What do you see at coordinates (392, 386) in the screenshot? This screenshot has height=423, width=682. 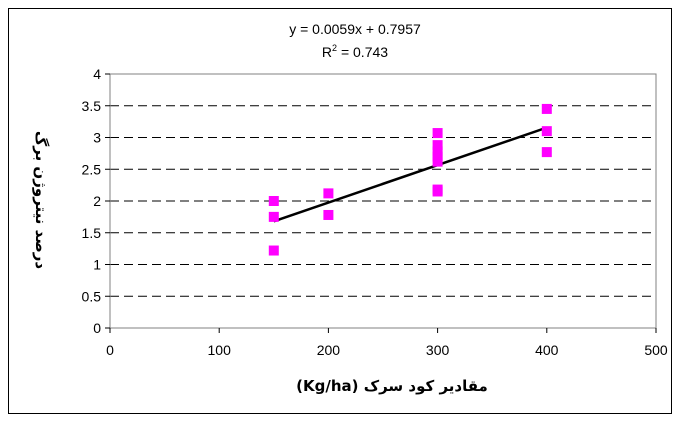 I see `x-axis-title: مقادیر کود سرک (Kg/ha)` at bounding box center [392, 386].